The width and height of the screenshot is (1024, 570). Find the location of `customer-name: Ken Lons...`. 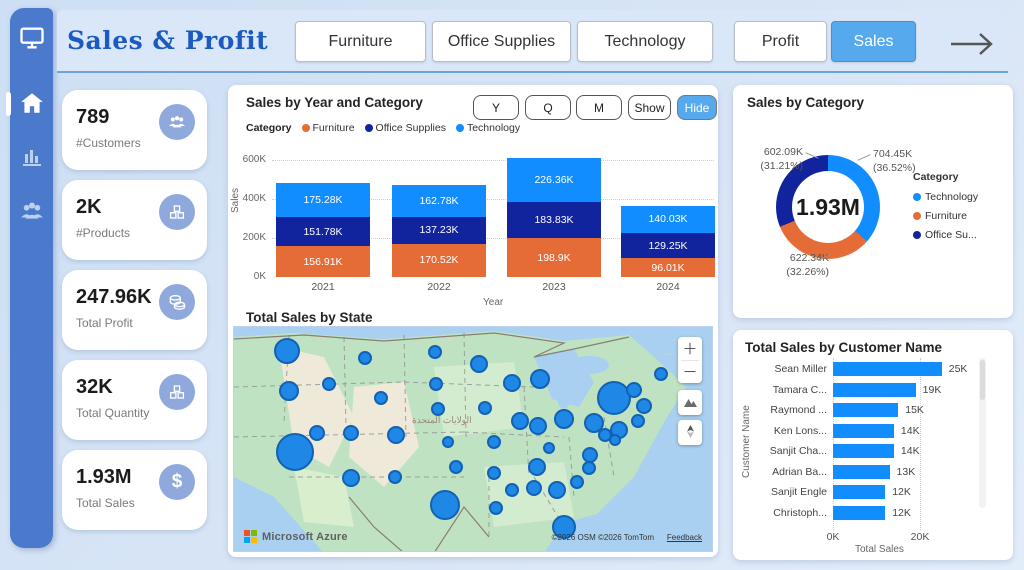

customer-name: Ken Lons... is located at coordinates (800, 430).